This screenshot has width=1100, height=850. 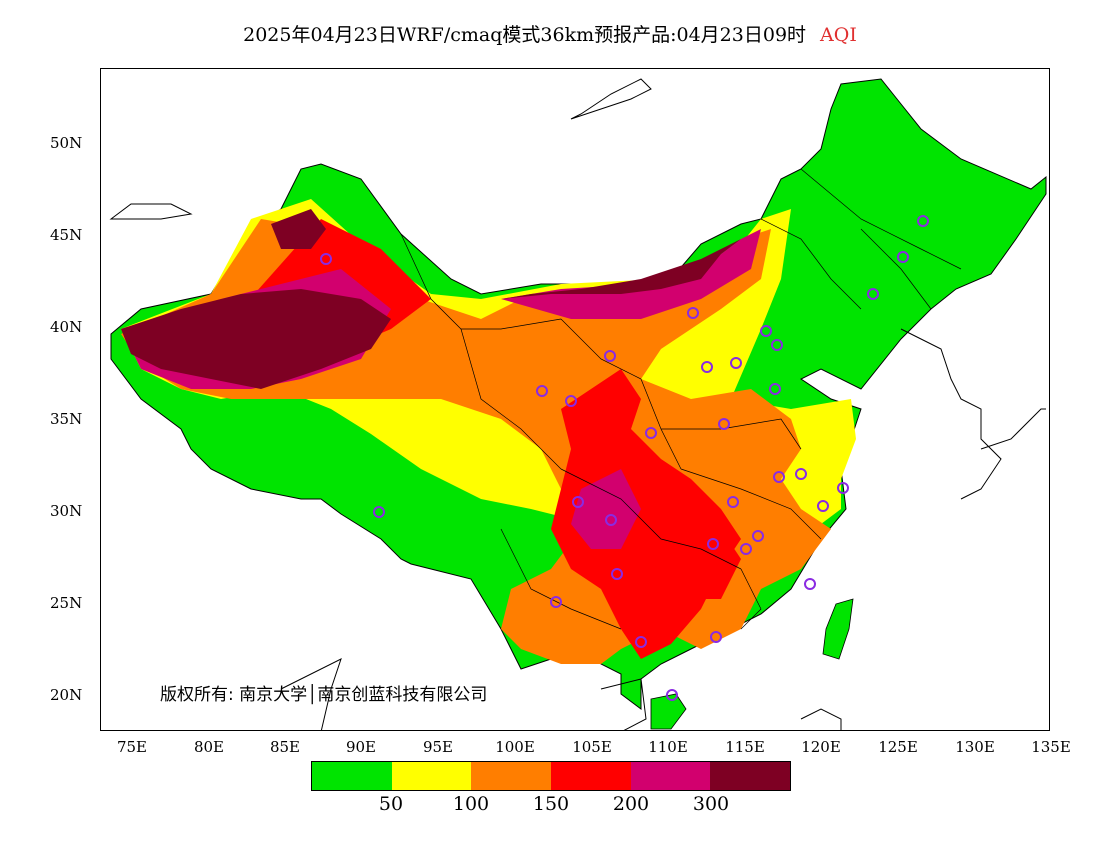 What do you see at coordinates (670, 776) in the screenshot?
I see `legend-swatch-very-unhealthy` at bounding box center [670, 776].